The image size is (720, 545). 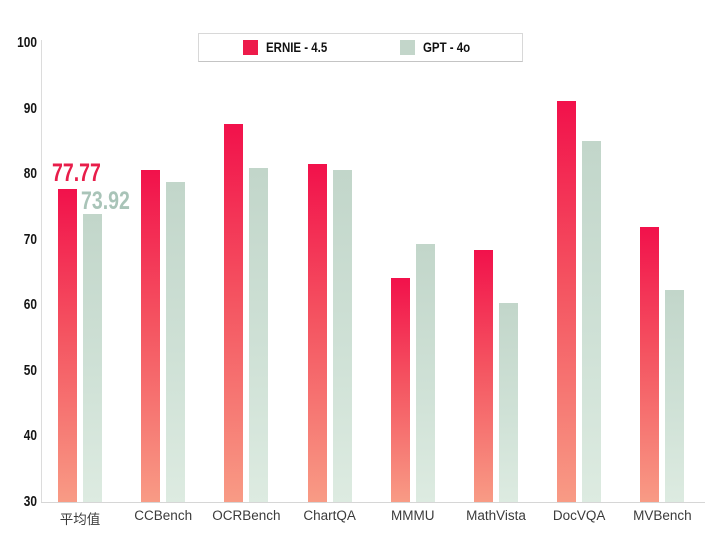 What do you see at coordinates (446, 47) in the screenshot?
I see `legend-label-gpt: GPT - 4o` at bounding box center [446, 47].